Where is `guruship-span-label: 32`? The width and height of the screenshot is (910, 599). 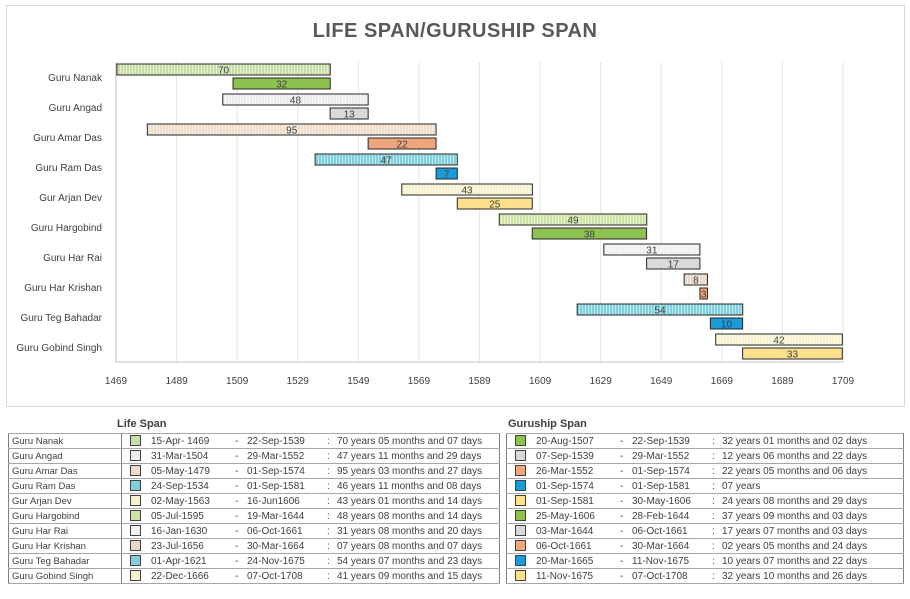 guruship-span-label: 32 is located at coordinates (282, 85).